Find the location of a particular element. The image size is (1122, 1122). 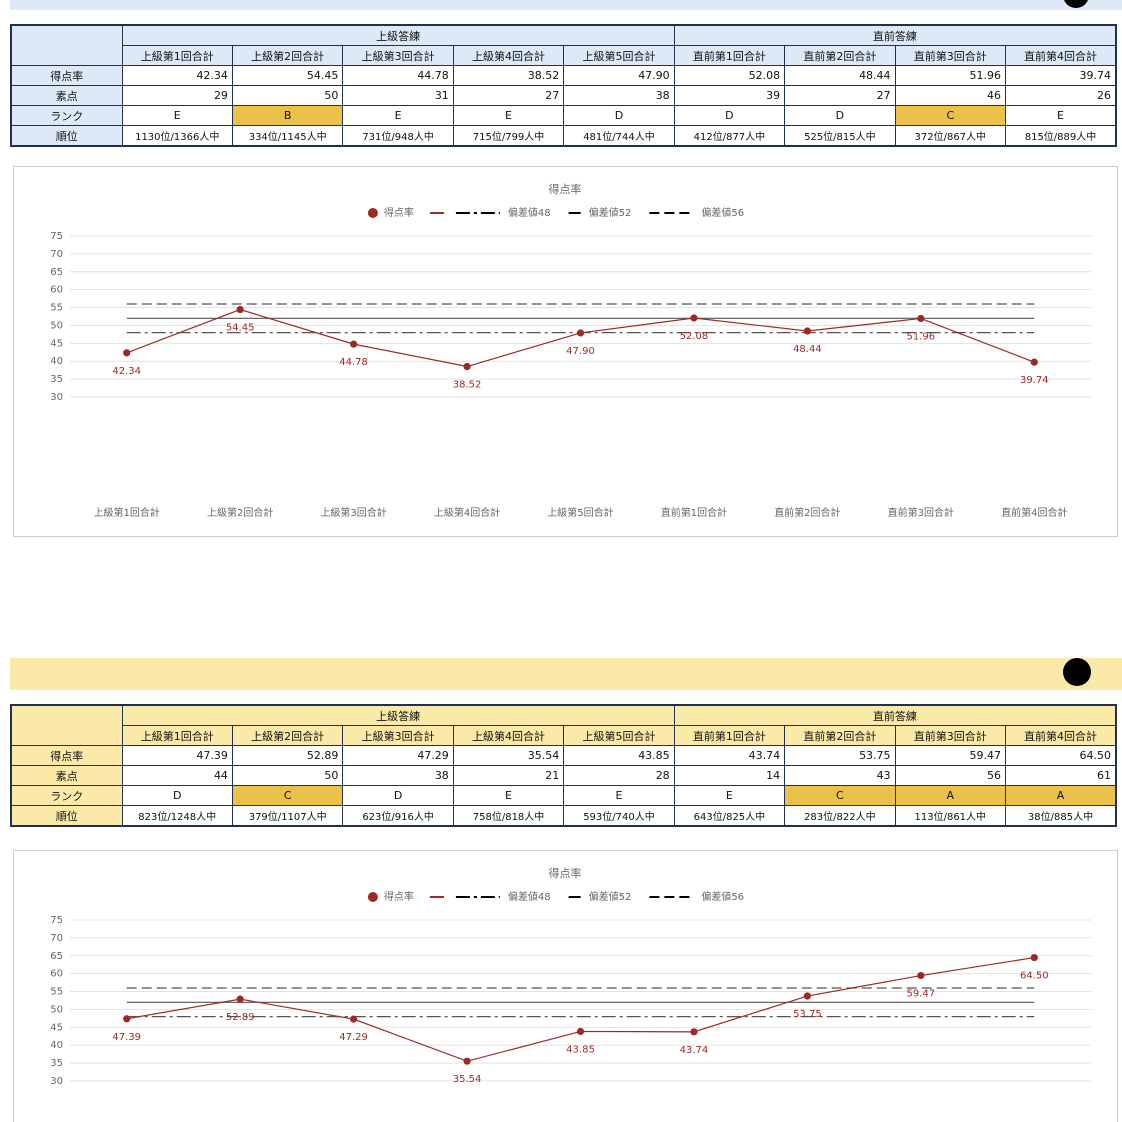

column-header: 直前第3回合計 is located at coordinates (950, 55).